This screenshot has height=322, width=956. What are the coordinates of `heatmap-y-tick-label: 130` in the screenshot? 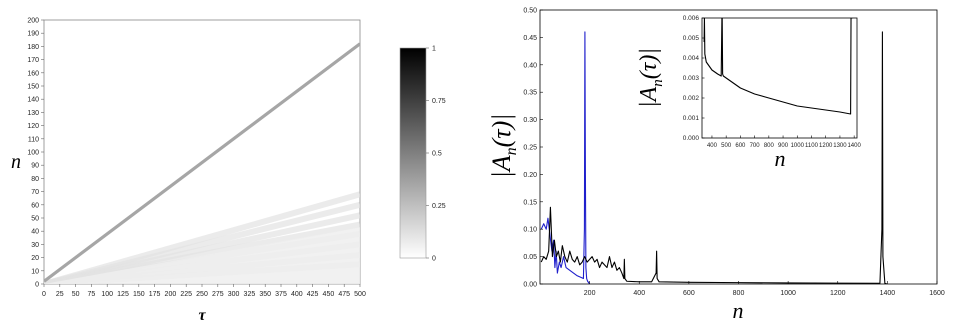 It's located at (33, 113).